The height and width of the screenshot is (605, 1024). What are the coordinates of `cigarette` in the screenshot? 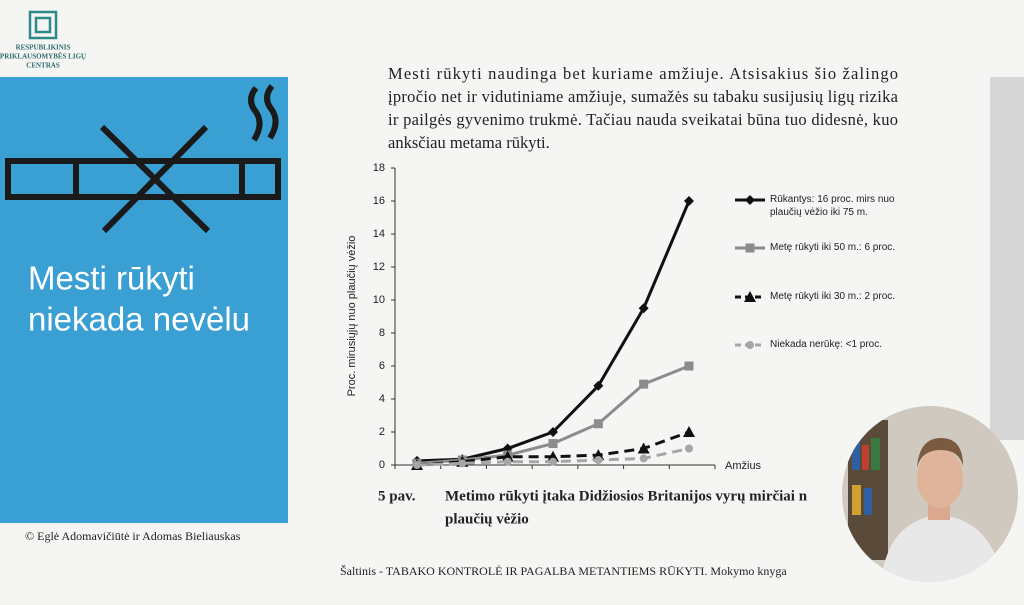 It's located at (143, 179).